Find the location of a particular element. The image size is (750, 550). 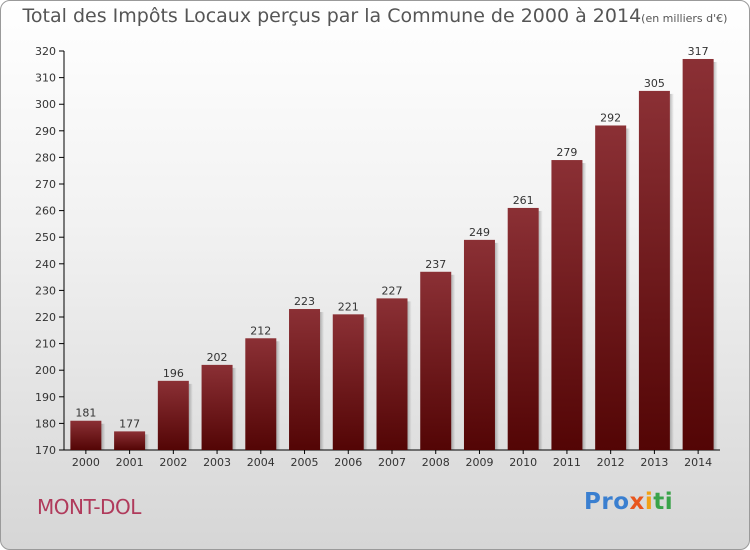

x-tick-label: 2002 is located at coordinates (173, 462).